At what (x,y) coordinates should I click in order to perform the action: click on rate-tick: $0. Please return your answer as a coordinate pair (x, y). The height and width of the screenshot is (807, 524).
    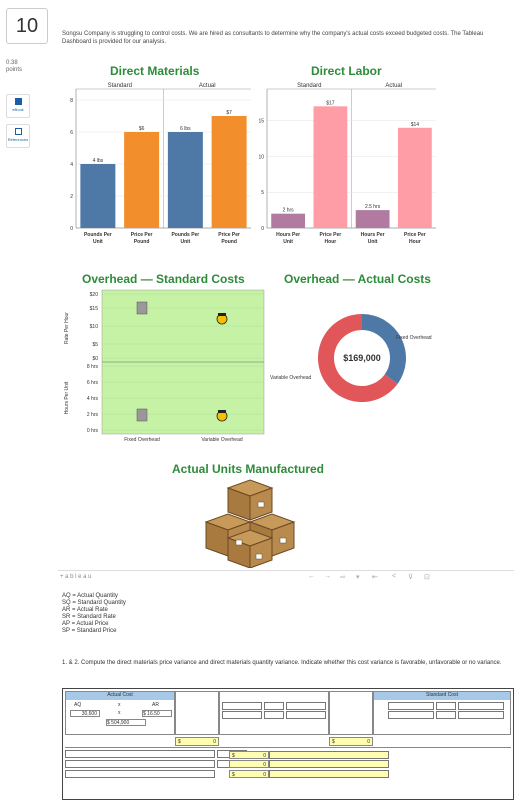
    Looking at the image, I should click on (95, 359).